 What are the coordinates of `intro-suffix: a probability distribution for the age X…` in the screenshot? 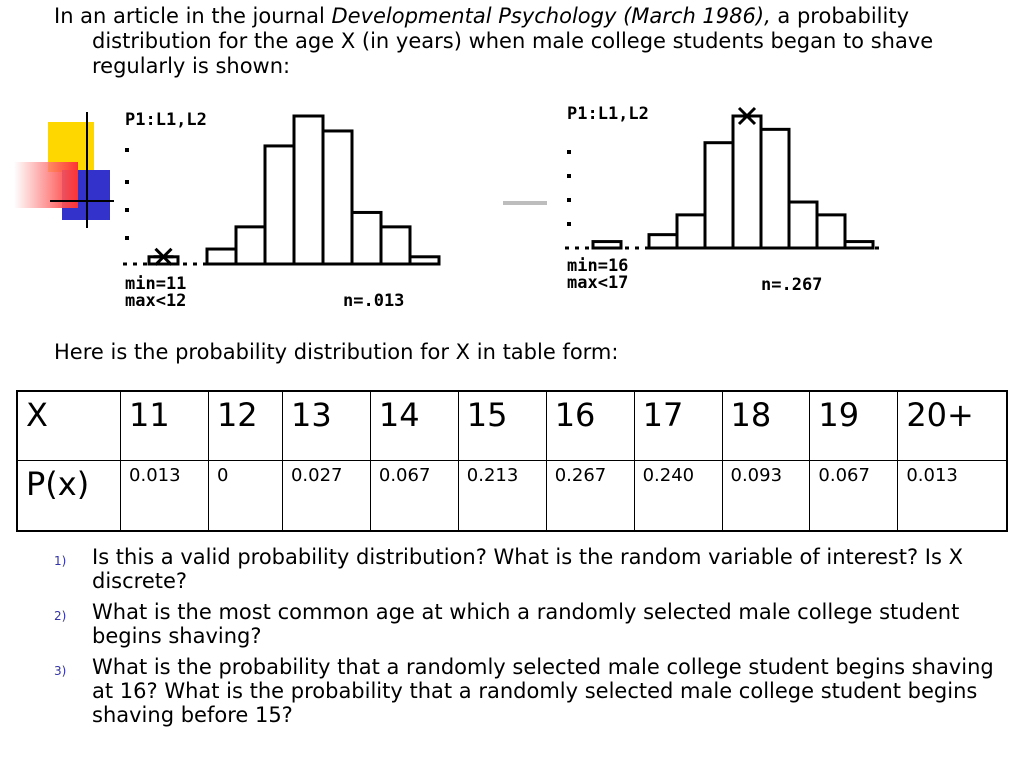 It's located at (513, 41).